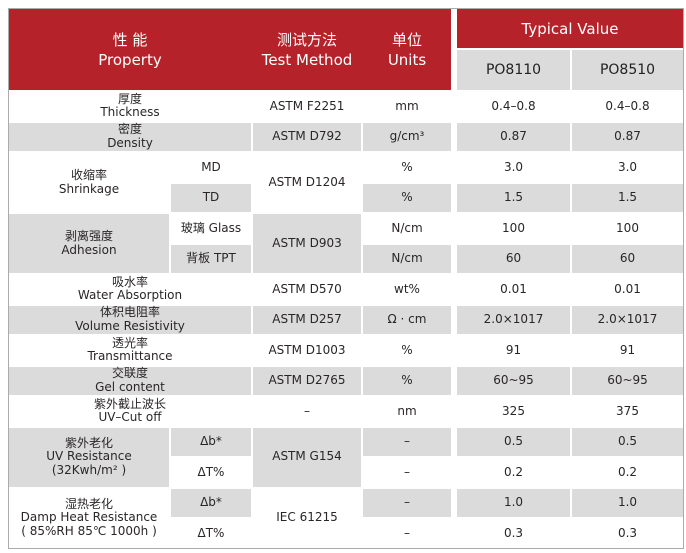  Describe the element at coordinates (130, 289) in the screenshot. I see `property-cell-water-absorption: 吸水率 Water Absorption` at that location.